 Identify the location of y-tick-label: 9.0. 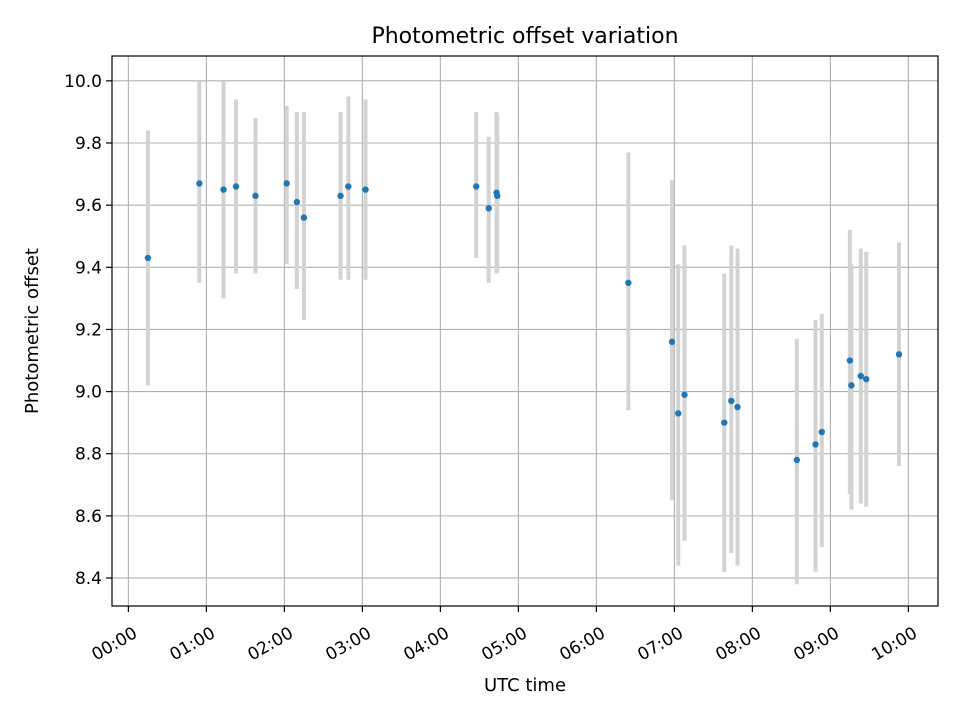
(88, 393).